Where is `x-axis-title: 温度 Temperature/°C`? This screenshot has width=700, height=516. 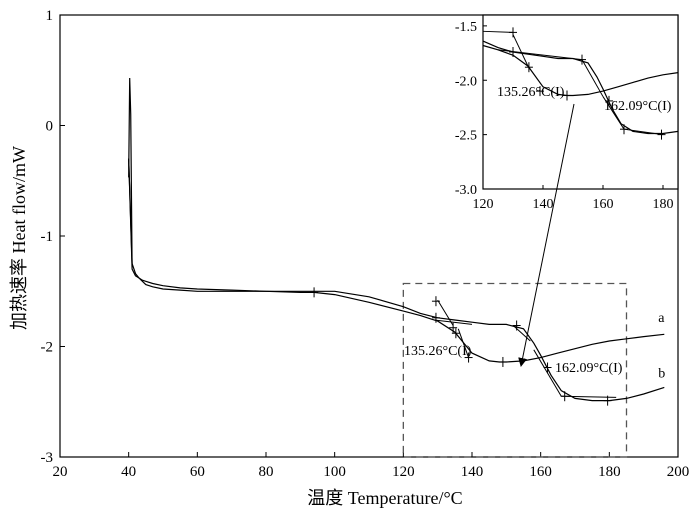 x-axis-title: 温度 Temperature/°C is located at coordinates (384, 498).